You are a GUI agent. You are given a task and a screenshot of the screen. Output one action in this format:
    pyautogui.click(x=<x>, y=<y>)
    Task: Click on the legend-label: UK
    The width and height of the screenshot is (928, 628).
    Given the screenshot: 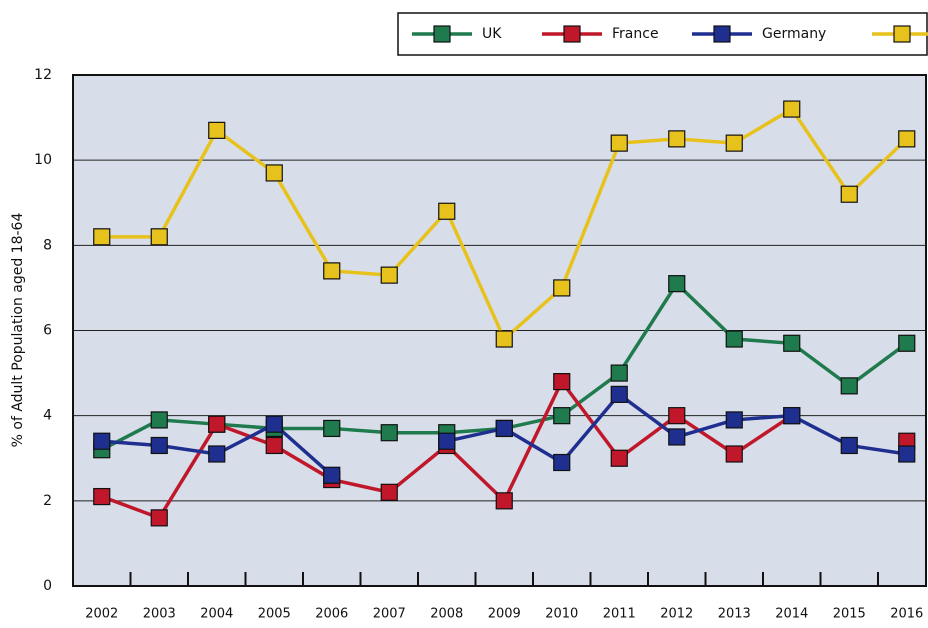 What is the action you would take?
    pyautogui.click(x=492, y=34)
    